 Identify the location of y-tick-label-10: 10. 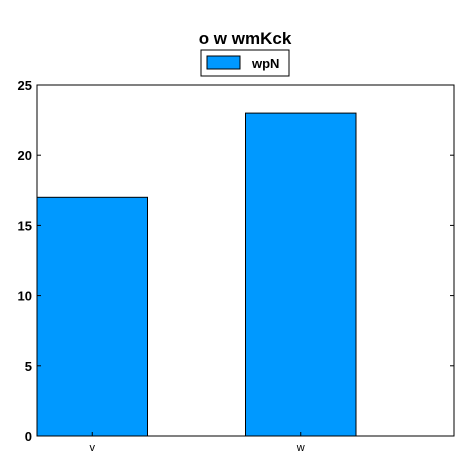
(25, 296).